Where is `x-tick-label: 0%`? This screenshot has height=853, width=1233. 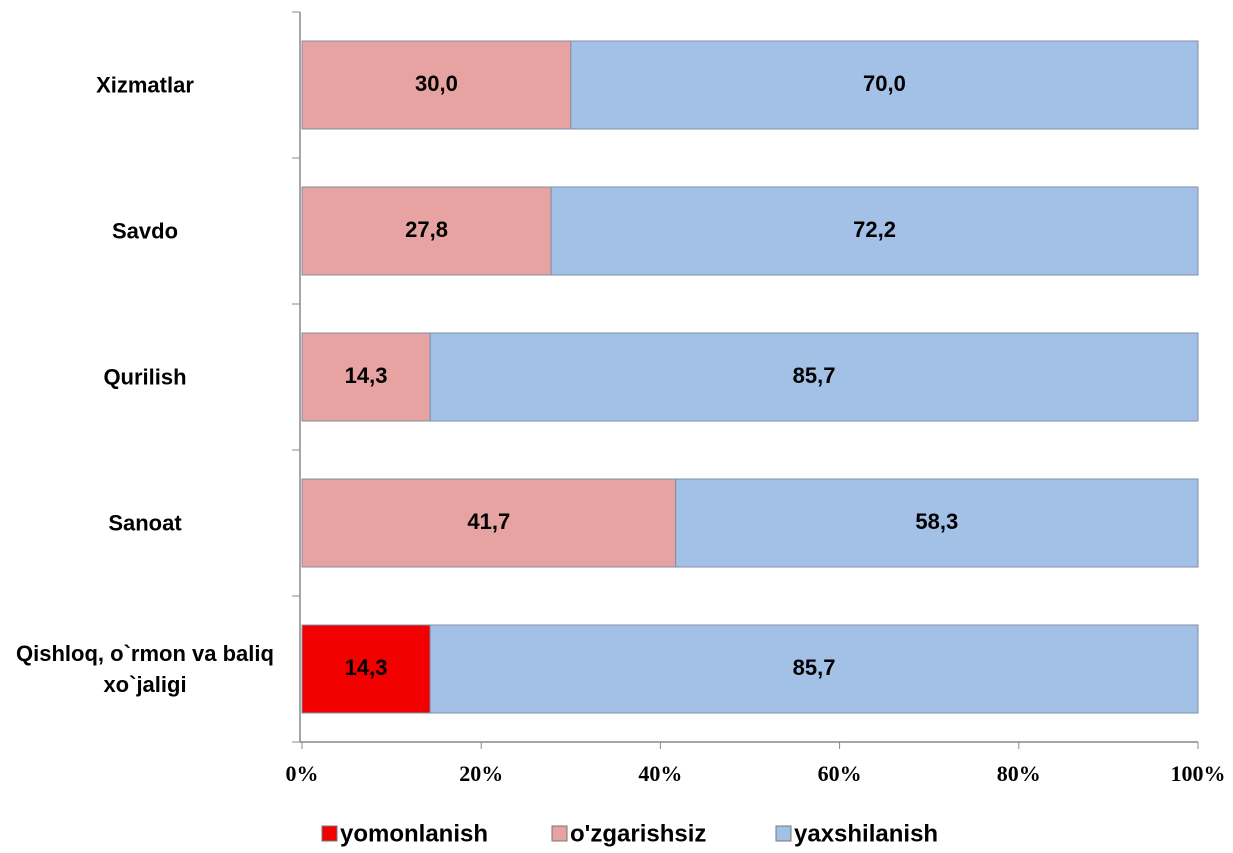
x-tick-label: 0% is located at coordinates (302, 773).